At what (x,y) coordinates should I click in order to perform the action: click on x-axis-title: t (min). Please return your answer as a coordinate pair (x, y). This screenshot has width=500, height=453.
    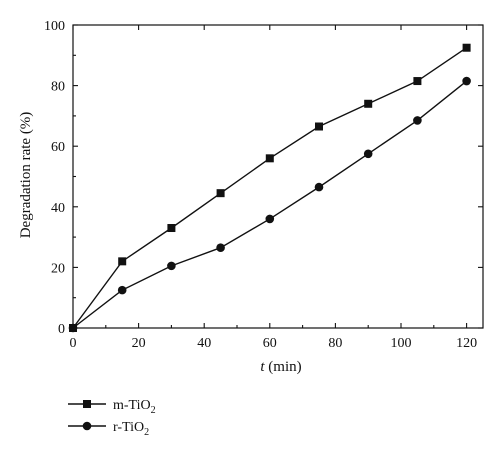
    Looking at the image, I should click on (280, 367).